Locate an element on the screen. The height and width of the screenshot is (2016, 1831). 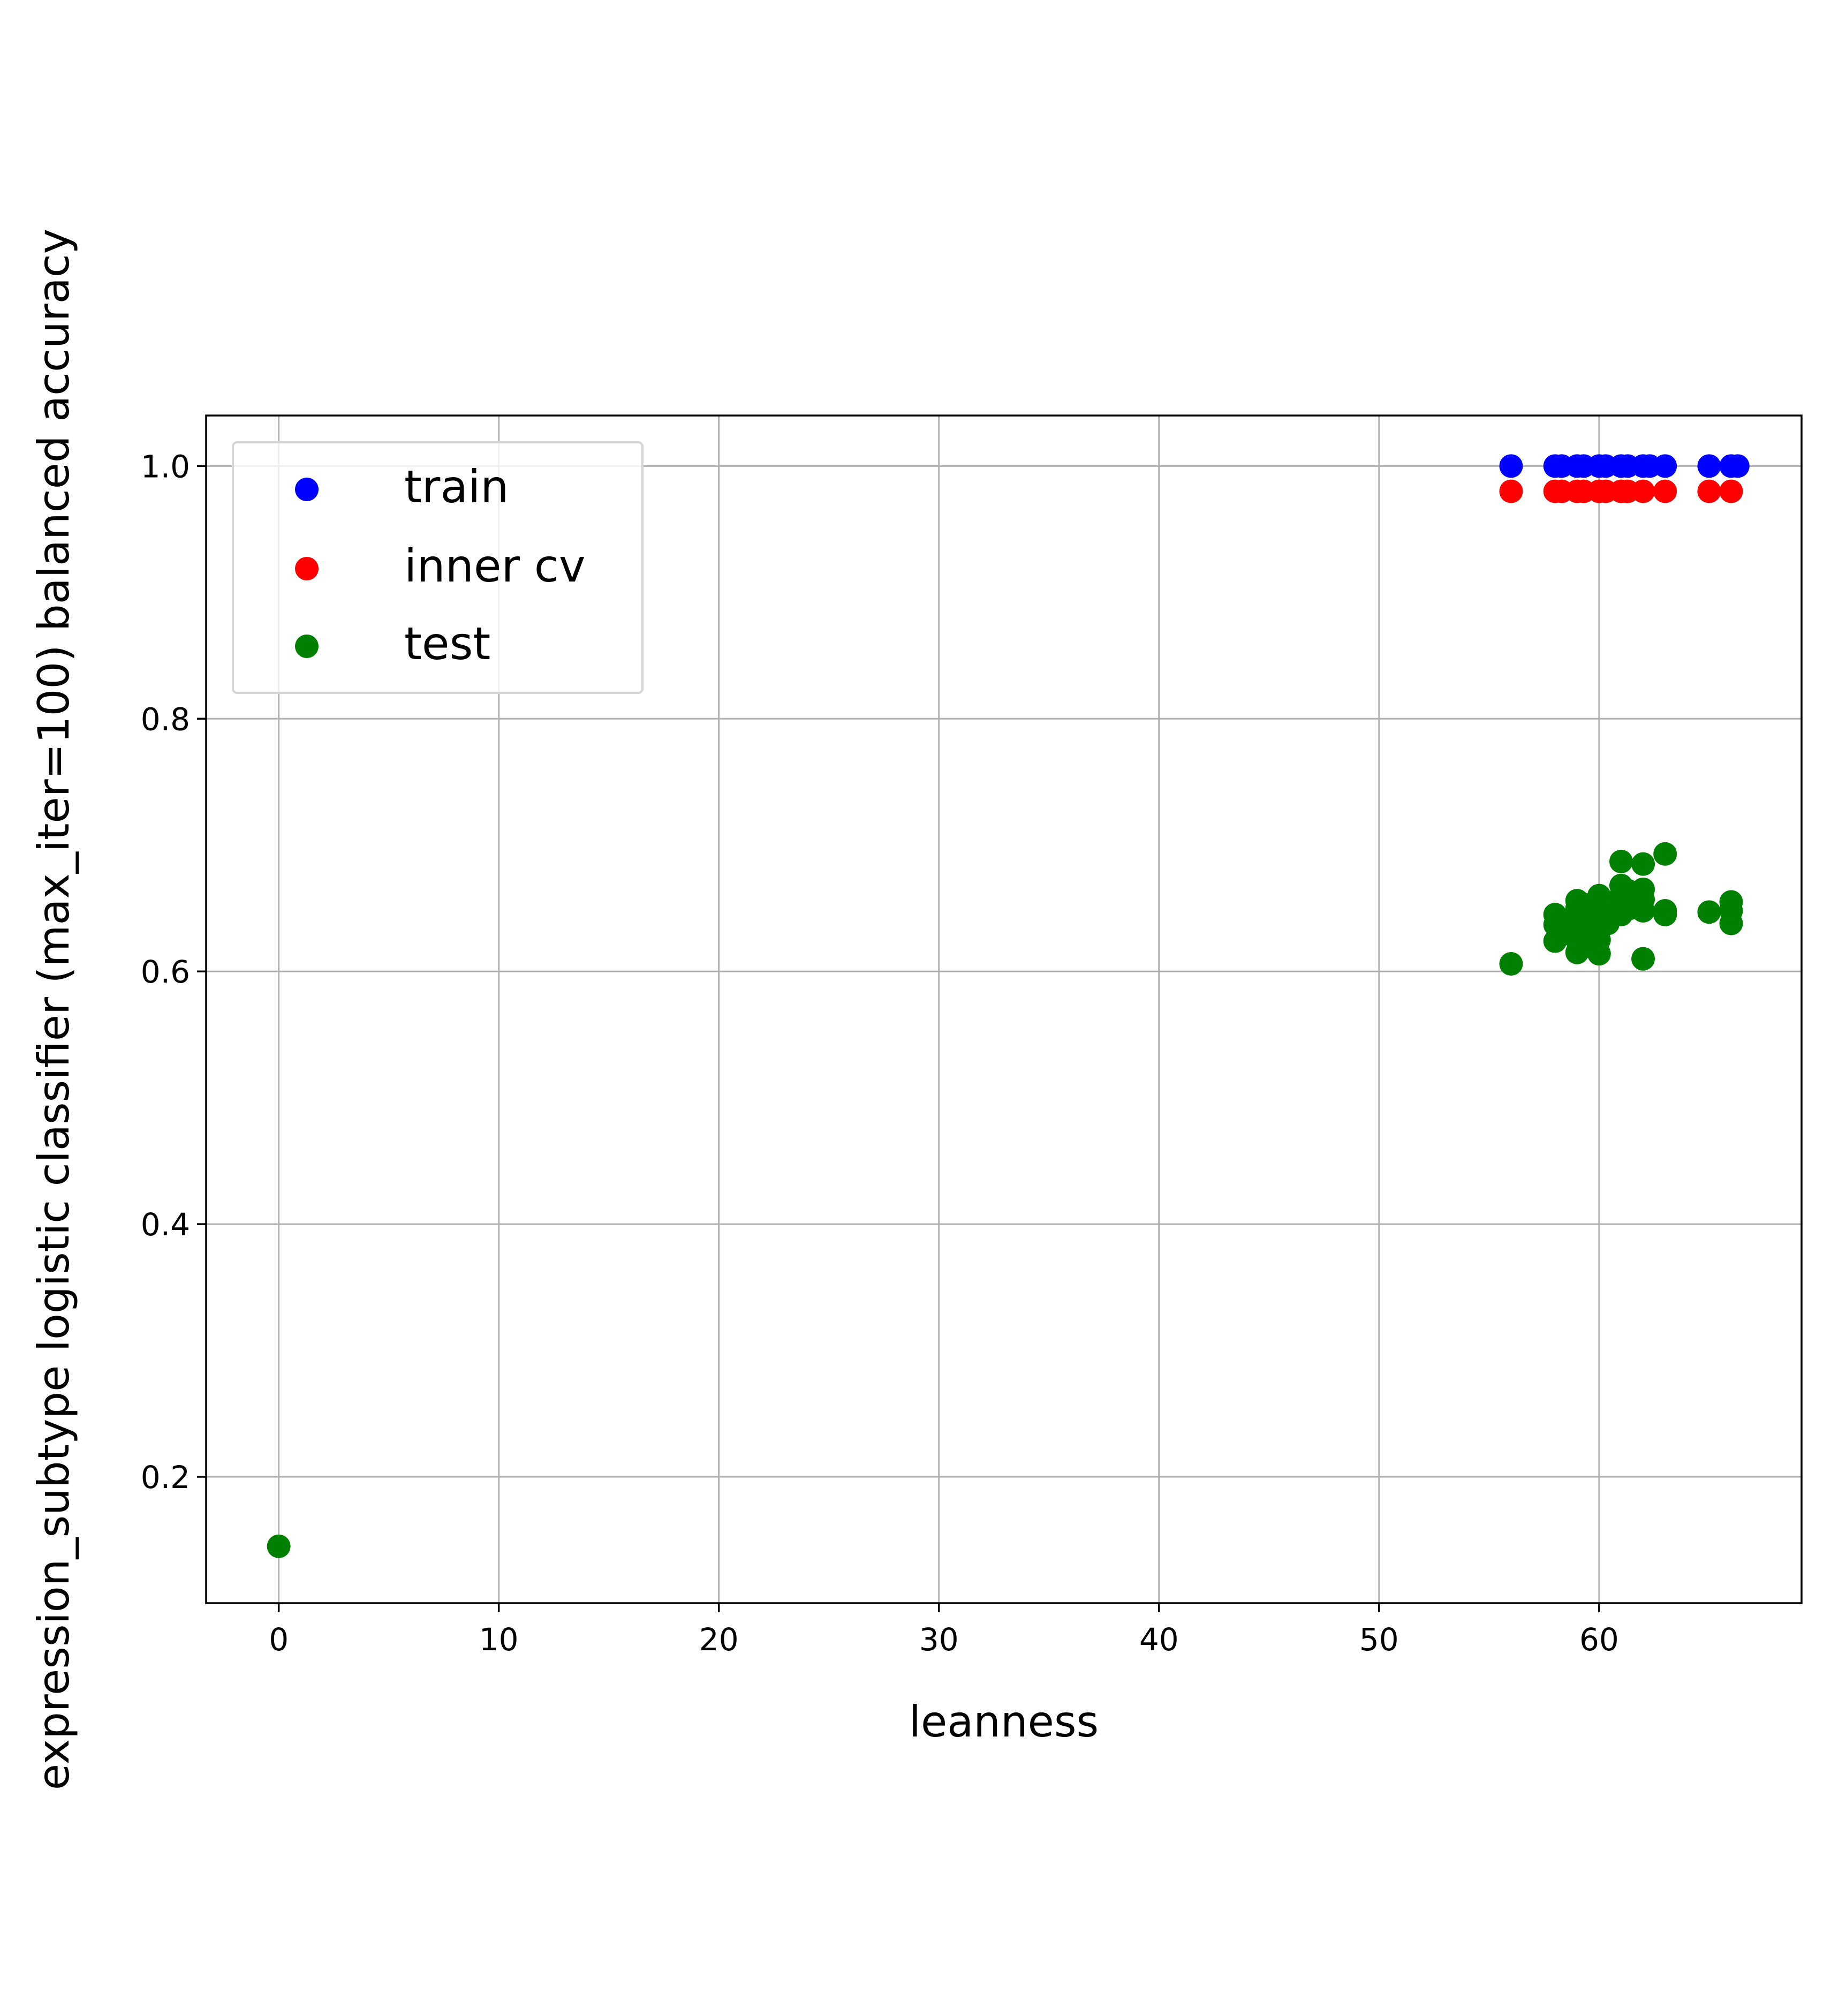
y-tick-label: 0.2 is located at coordinates (165, 1477).